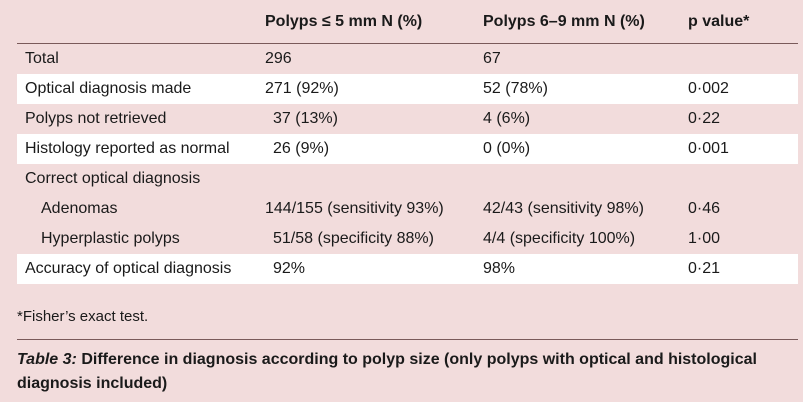 The width and height of the screenshot is (803, 402). What do you see at coordinates (278, 58) in the screenshot?
I see `cell-small: 296` at bounding box center [278, 58].